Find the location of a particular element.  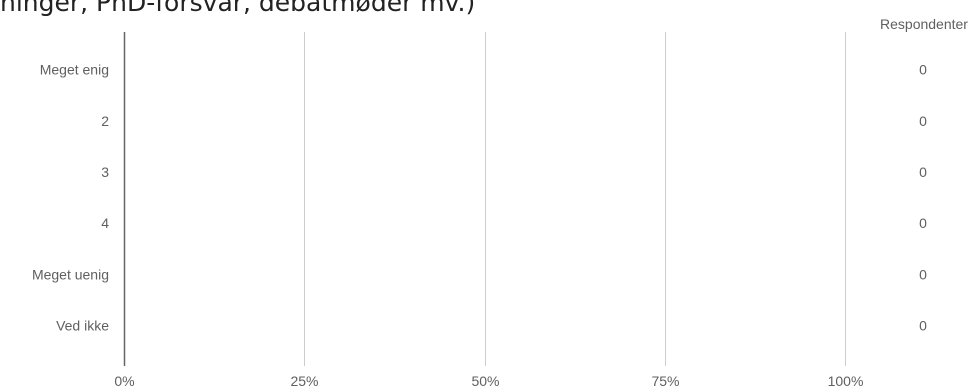

chart-title: ninger, PhD-forsvar, debatmøder mv.) is located at coordinates (238, 8).